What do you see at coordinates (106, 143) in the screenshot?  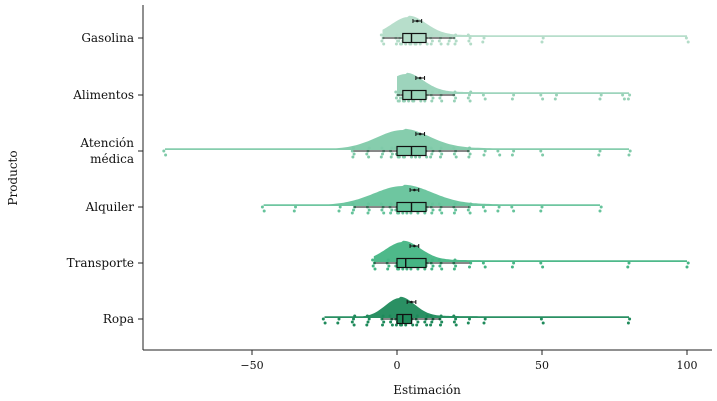 I see `category-label: Atención` at bounding box center [106, 143].